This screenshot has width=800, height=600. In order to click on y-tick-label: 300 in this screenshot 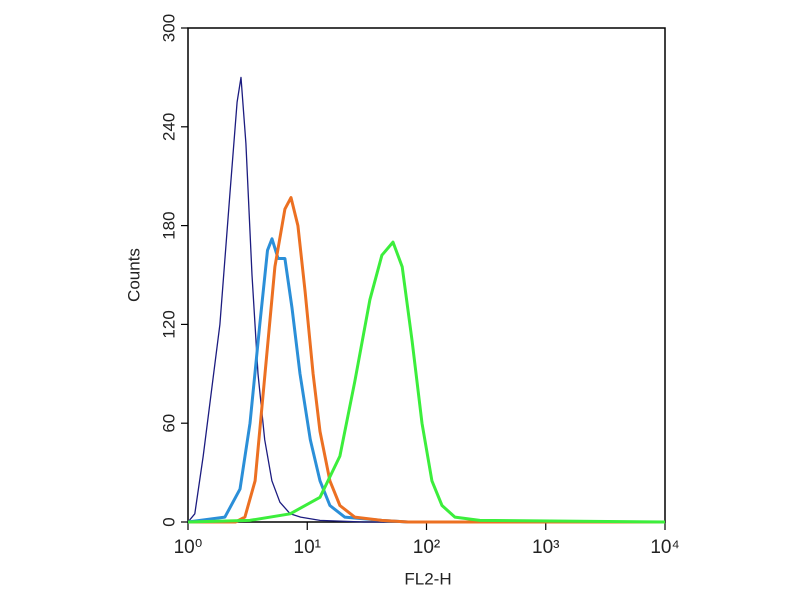, I will do `click(168, 28)`.